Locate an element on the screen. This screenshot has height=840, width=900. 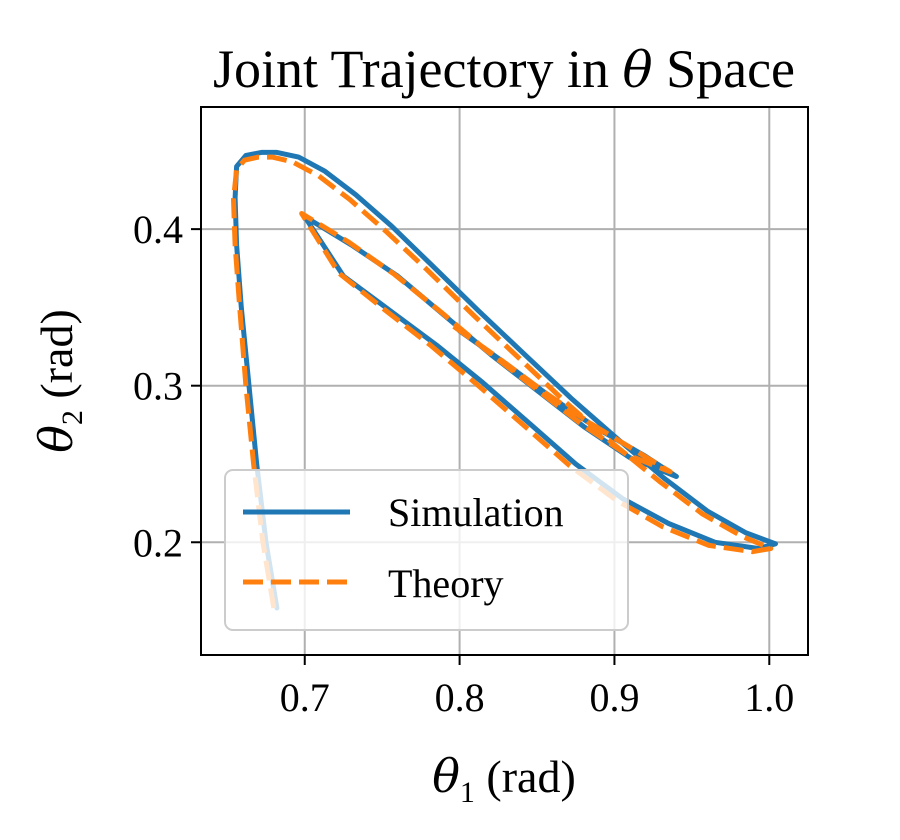
y-axis-label-symbol: θ is located at coordinates (56, 439).